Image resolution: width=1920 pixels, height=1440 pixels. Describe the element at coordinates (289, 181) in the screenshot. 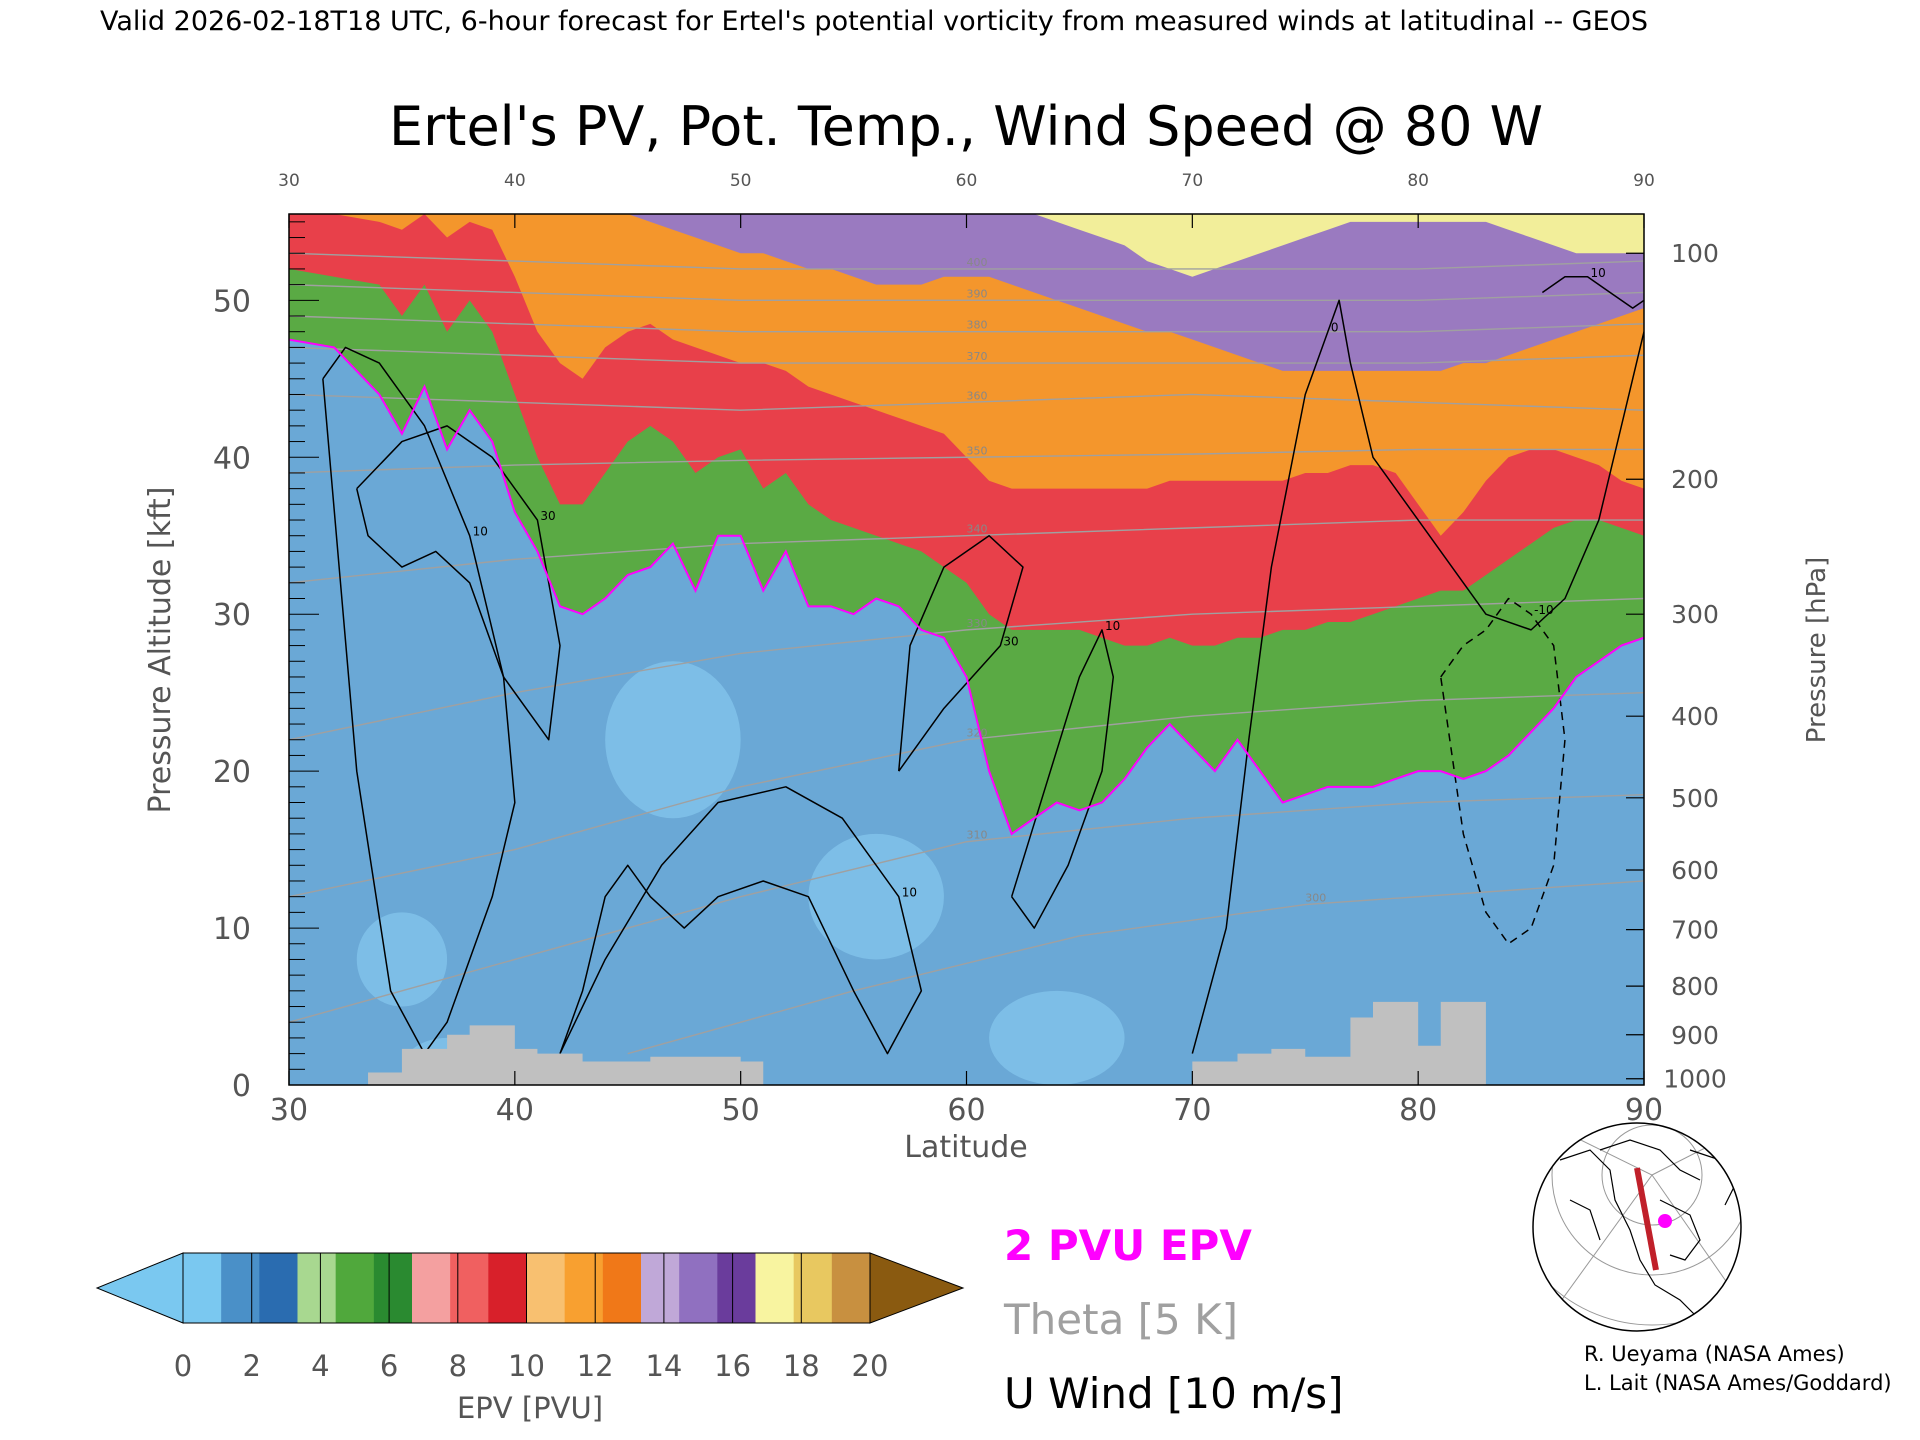

I see `x-tick-label-top: 30` at that location.